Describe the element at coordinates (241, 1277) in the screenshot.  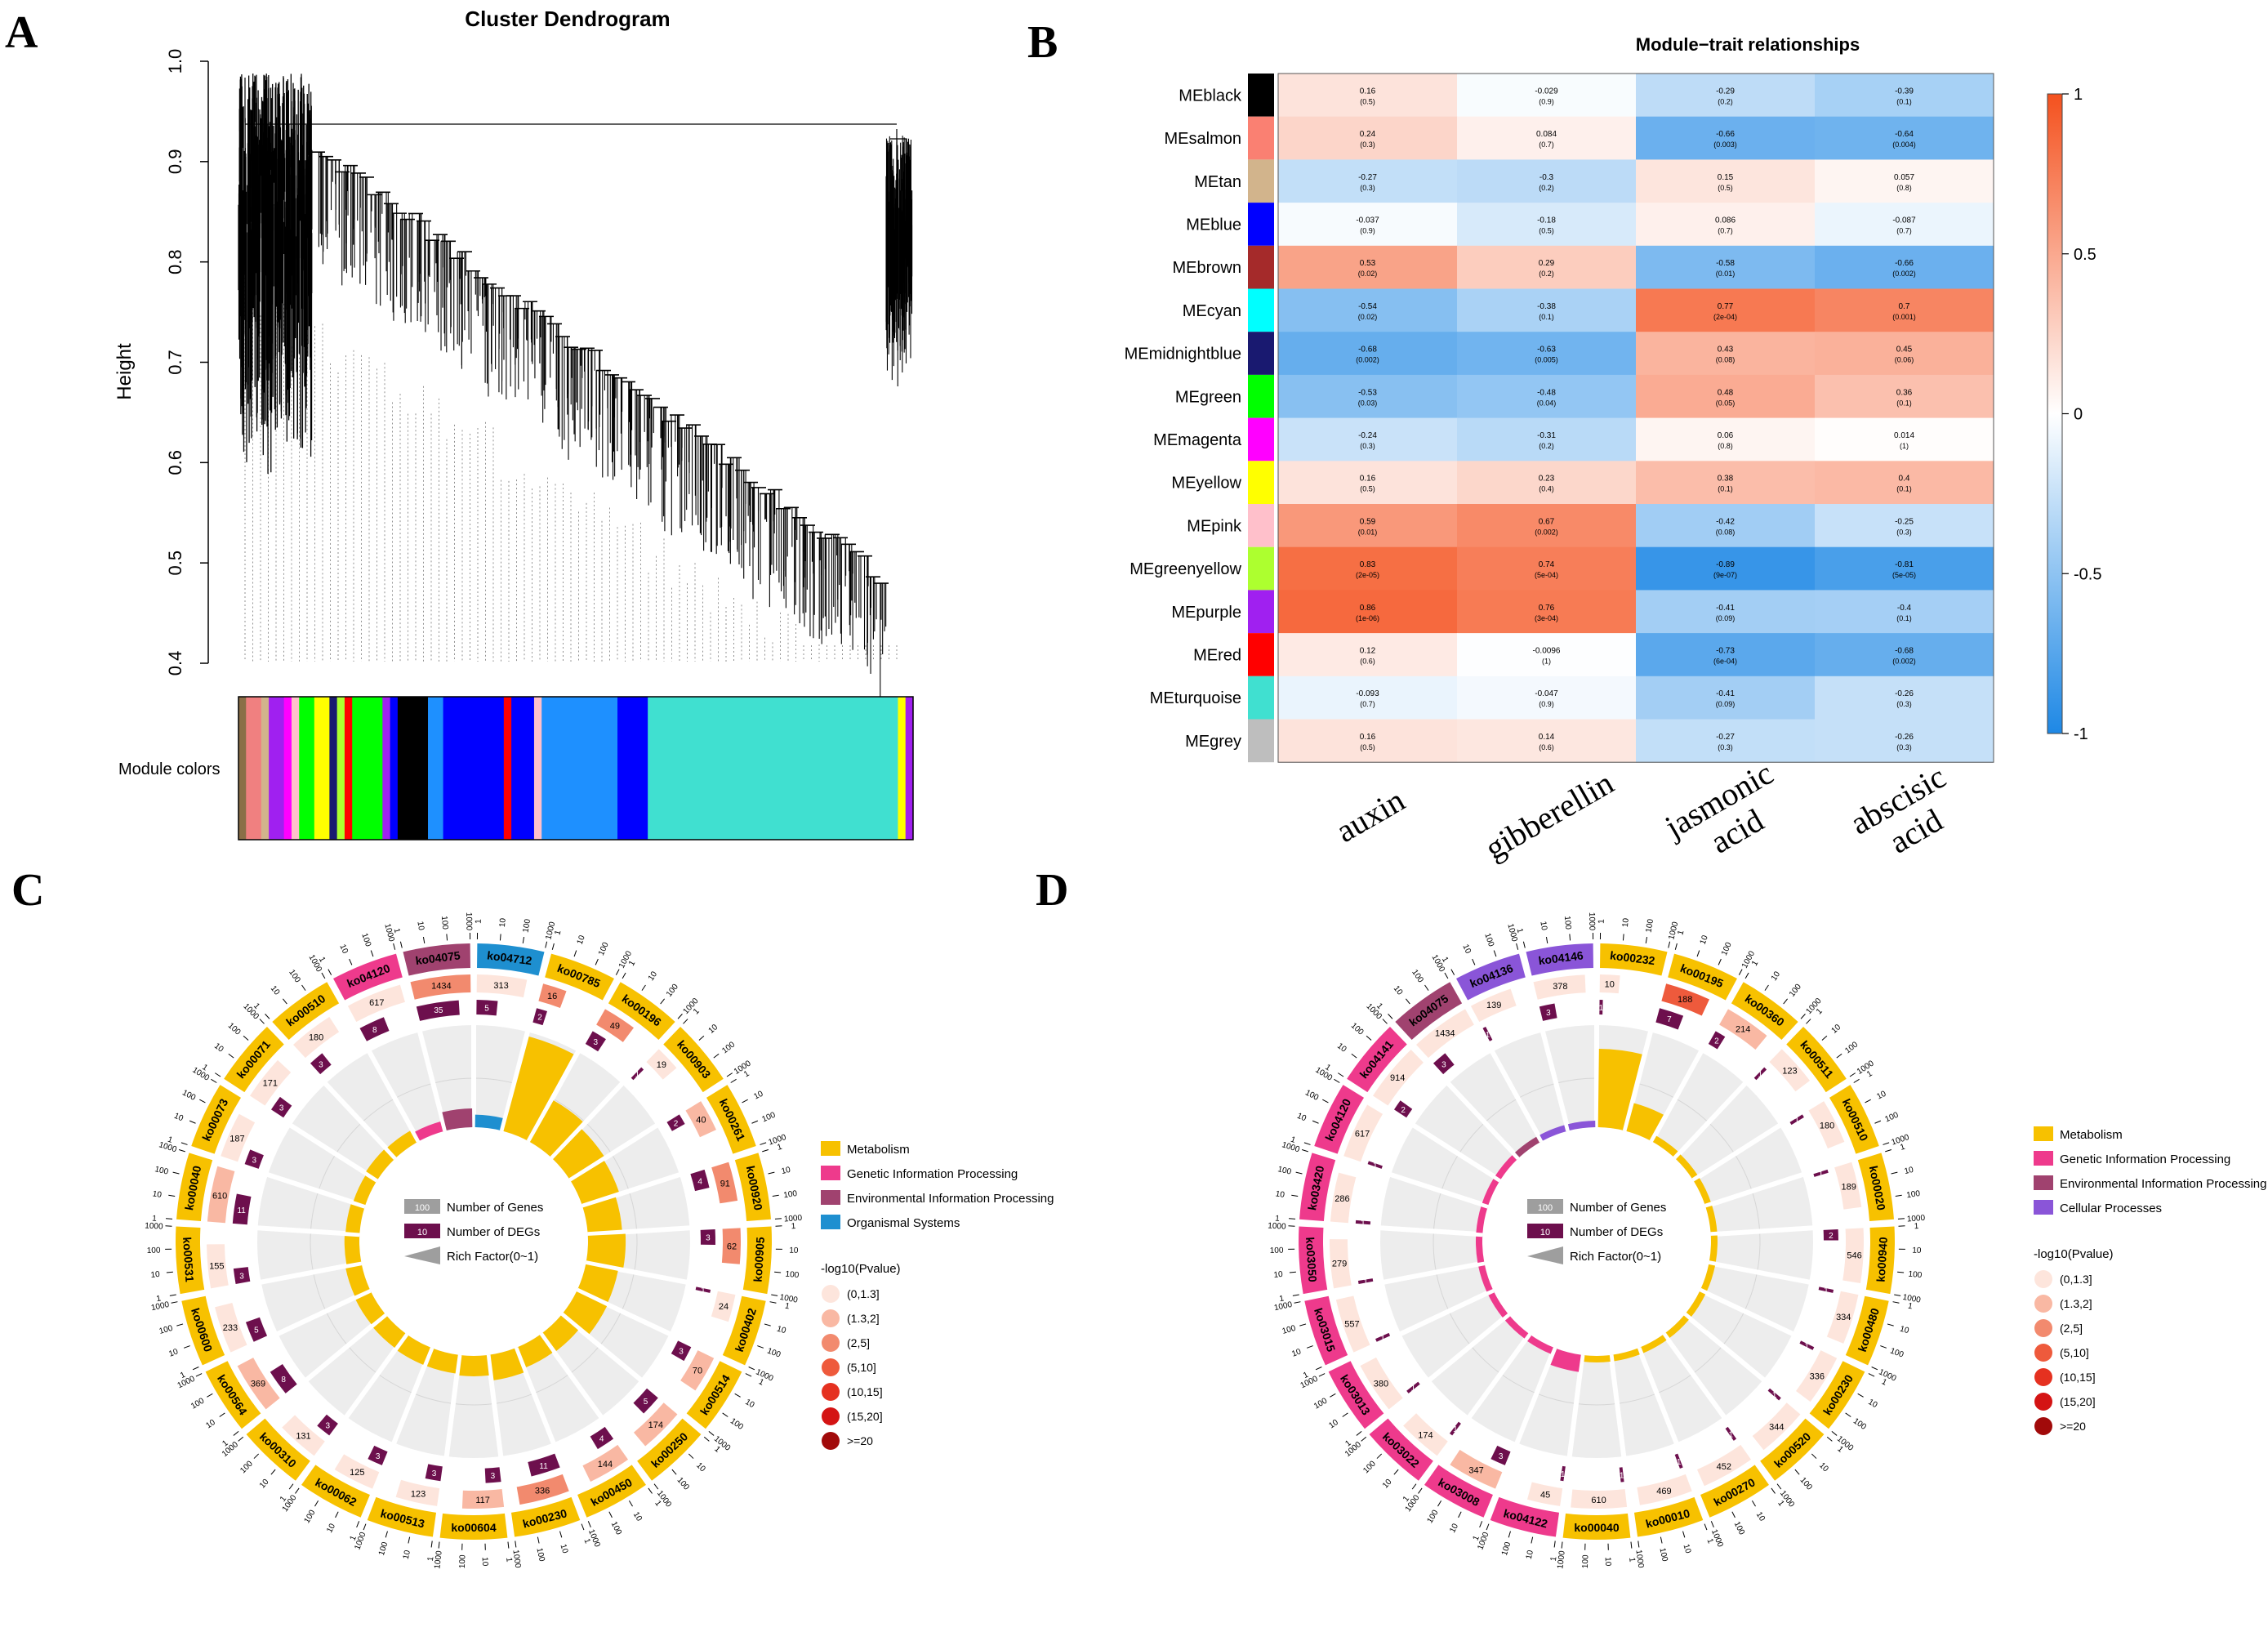
I see `deg-count-label: 3` at that location.